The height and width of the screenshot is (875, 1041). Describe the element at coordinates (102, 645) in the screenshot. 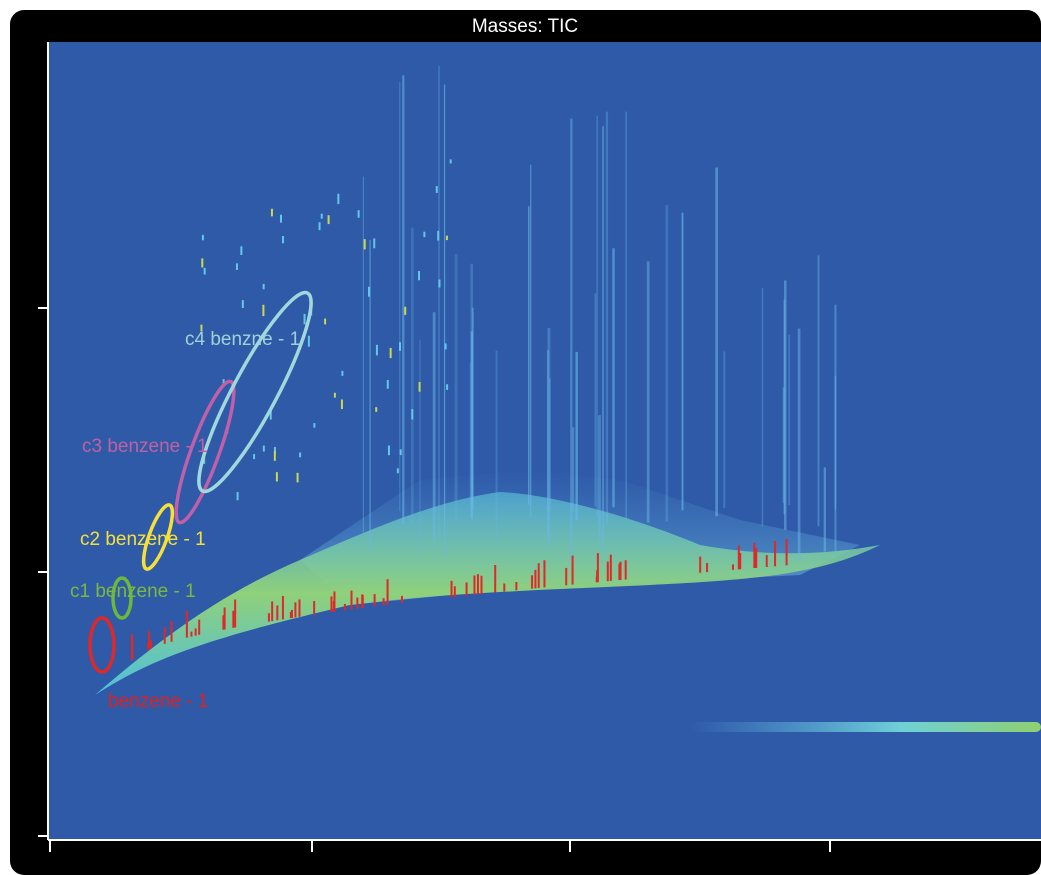

I see `ellipse-benzene` at that location.